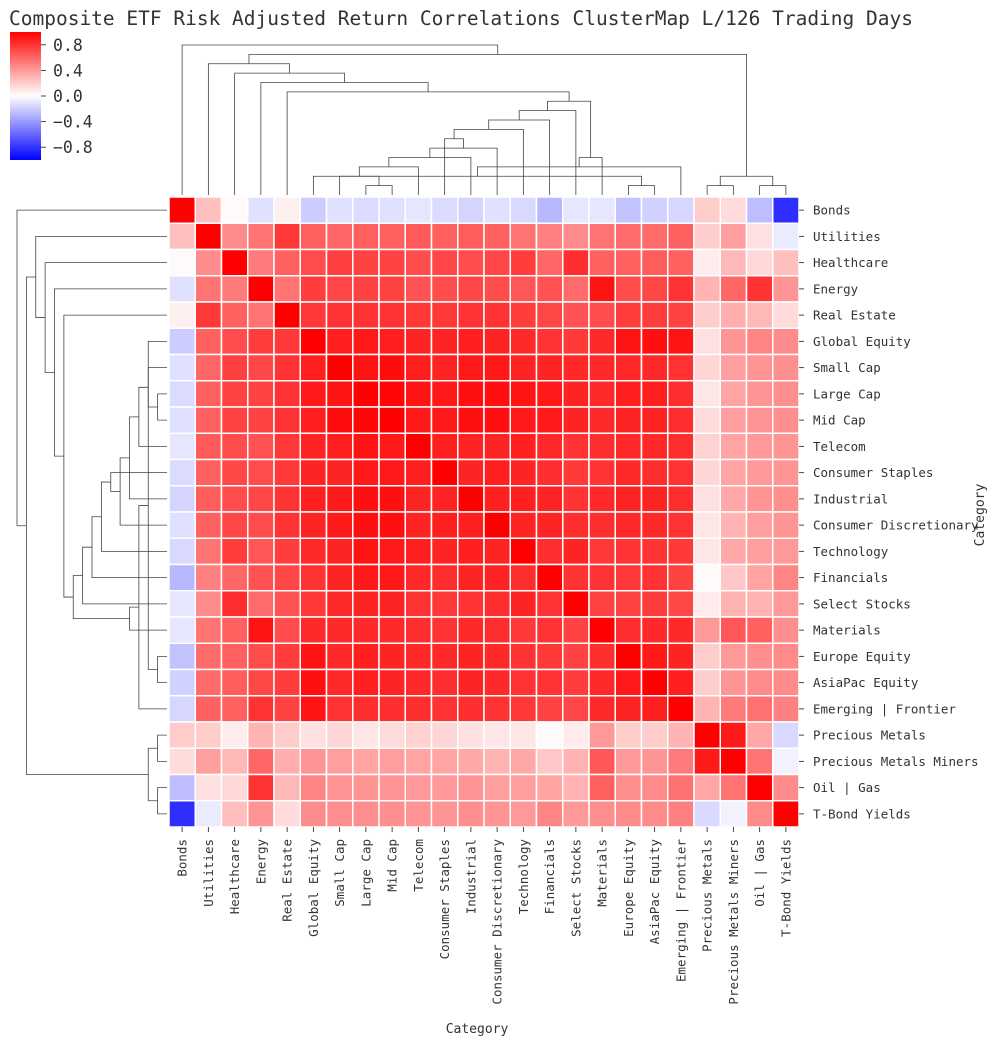 This screenshot has width=997, height=1045. I want to click on heatmap-cell-select-stocks-europe-equity, so click(628, 604).